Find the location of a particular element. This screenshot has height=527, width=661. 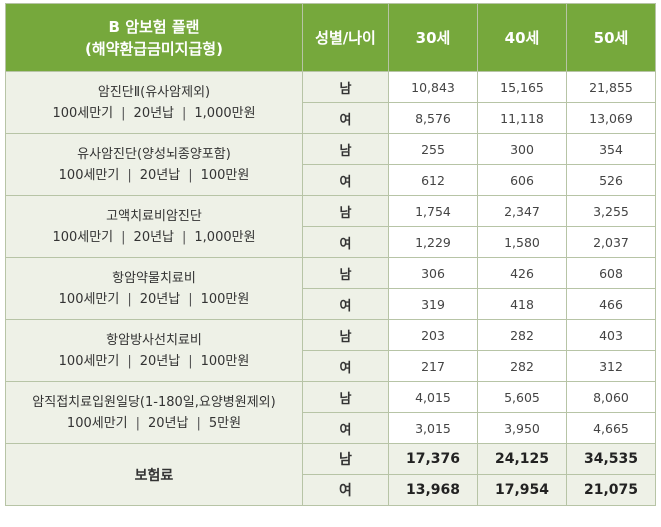

coverage-name: 항암약물치료비 is located at coordinates (154, 278).